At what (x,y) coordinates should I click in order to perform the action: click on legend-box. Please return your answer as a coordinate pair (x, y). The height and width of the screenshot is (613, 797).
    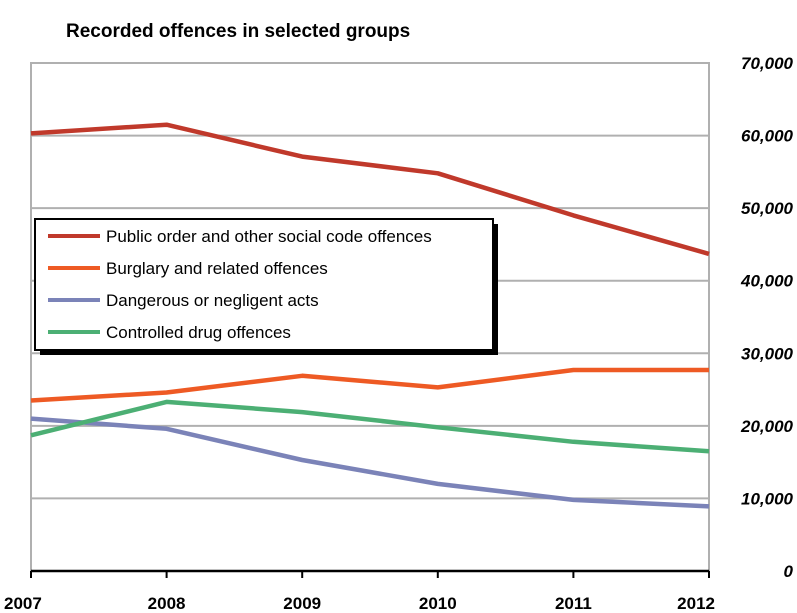
    Looking at the image, I should click on (264, 284).